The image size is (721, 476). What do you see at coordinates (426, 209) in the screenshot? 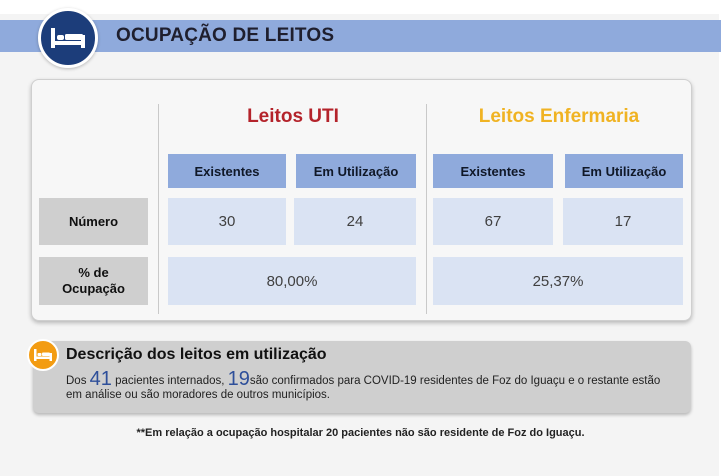
I see `divider-middle` at bounding box center [426, 209].